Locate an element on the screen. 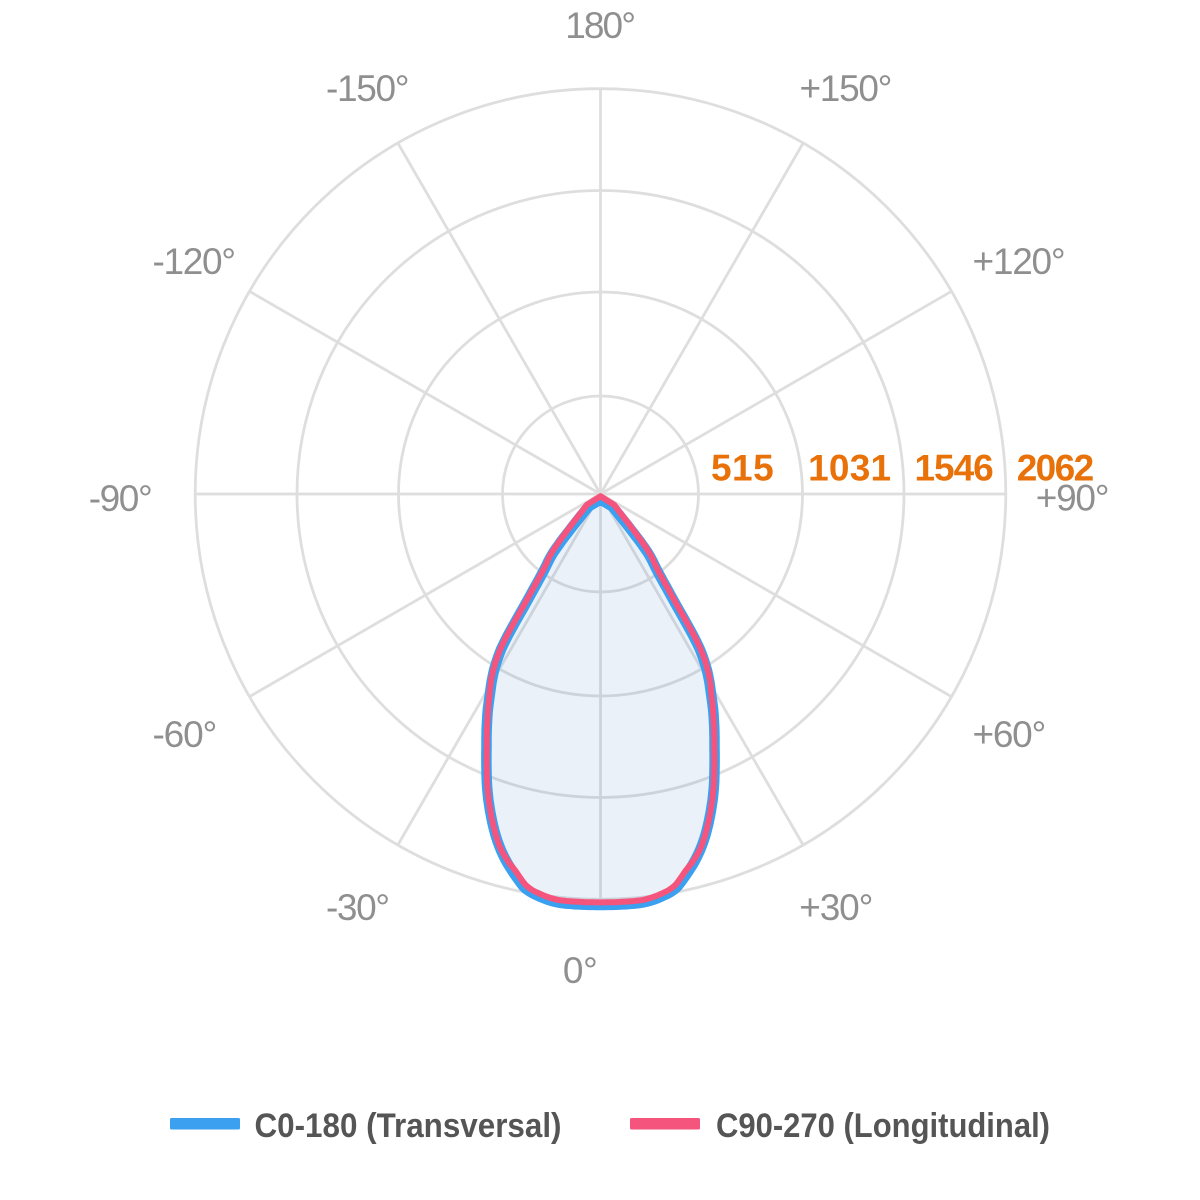 This screenshot has height=1200, width=1200. svg-text: +120° is located at coordinates (1019, 261).